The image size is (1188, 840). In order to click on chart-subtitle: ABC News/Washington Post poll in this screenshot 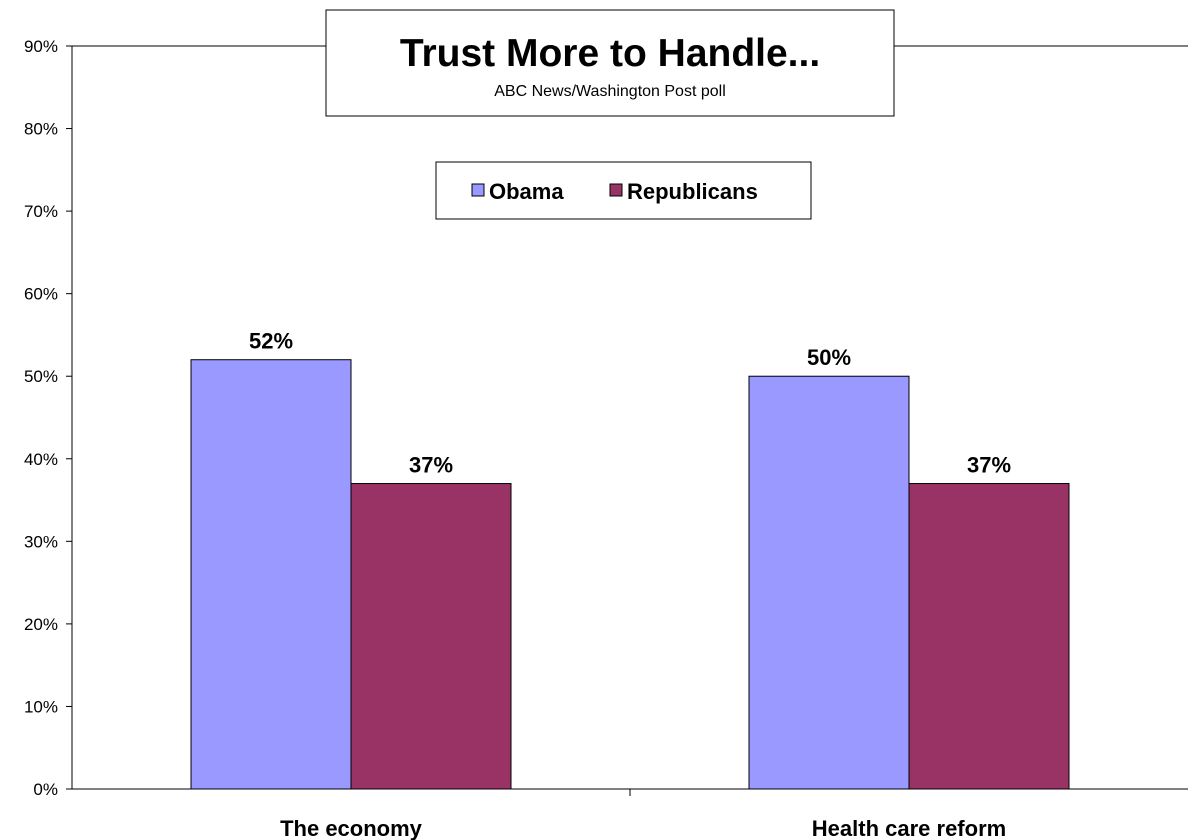, I will do `click(610, 91)`.